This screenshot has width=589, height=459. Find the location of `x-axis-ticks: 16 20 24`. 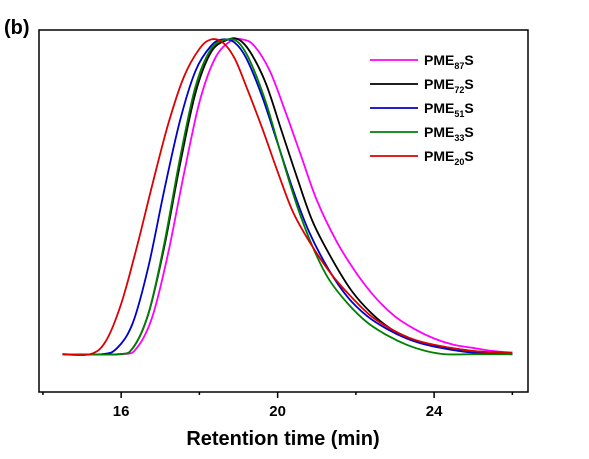

x-axis-ticks: 16 20 24 is located at coordinates (278, 406).